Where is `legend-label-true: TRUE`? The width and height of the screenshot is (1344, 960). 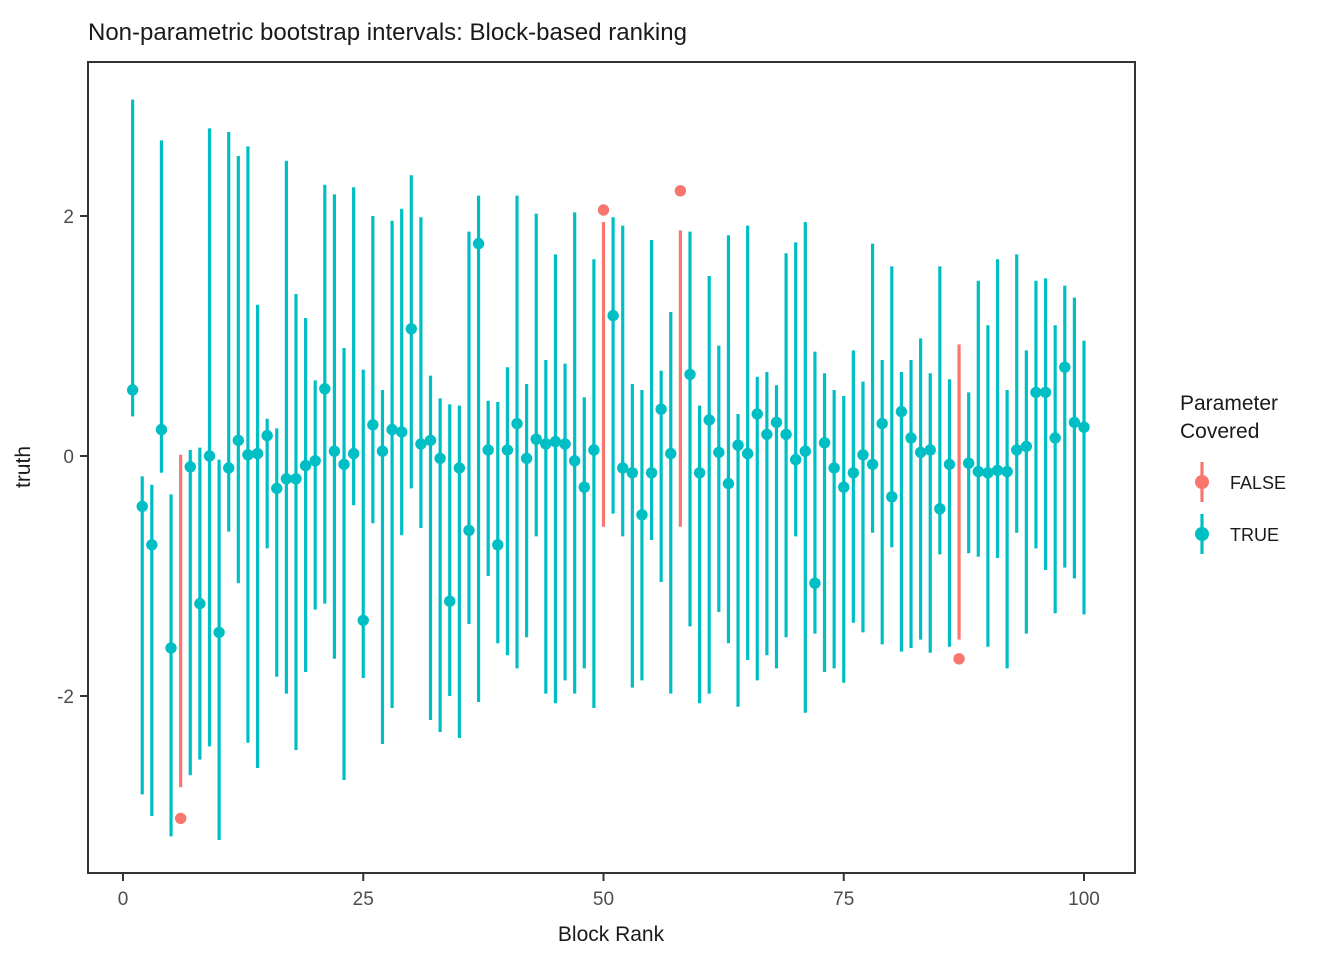
legend-label-true: TRUE is located at coordinates (1254, 535).